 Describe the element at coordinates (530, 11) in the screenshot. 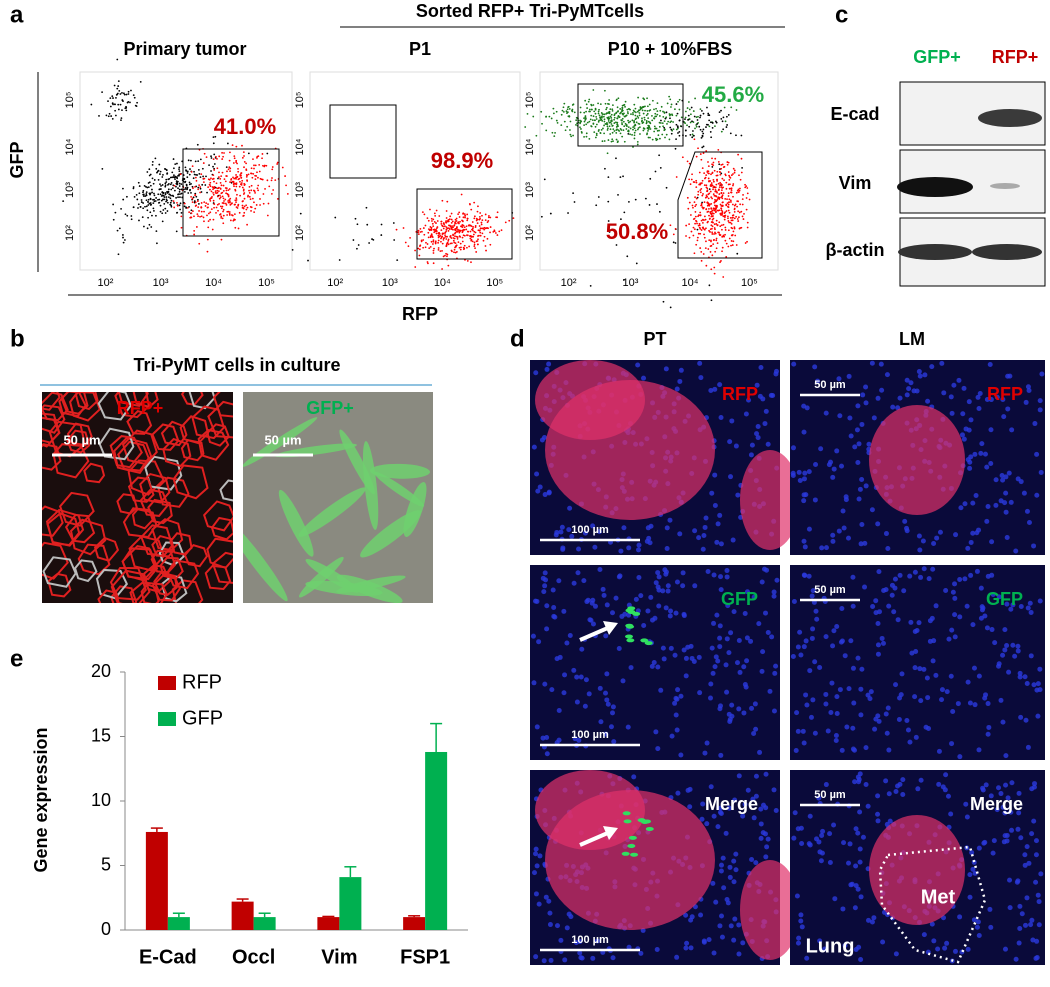

I see `group-title: Sorted RFP+ Tri-PyMTcells` at that location.